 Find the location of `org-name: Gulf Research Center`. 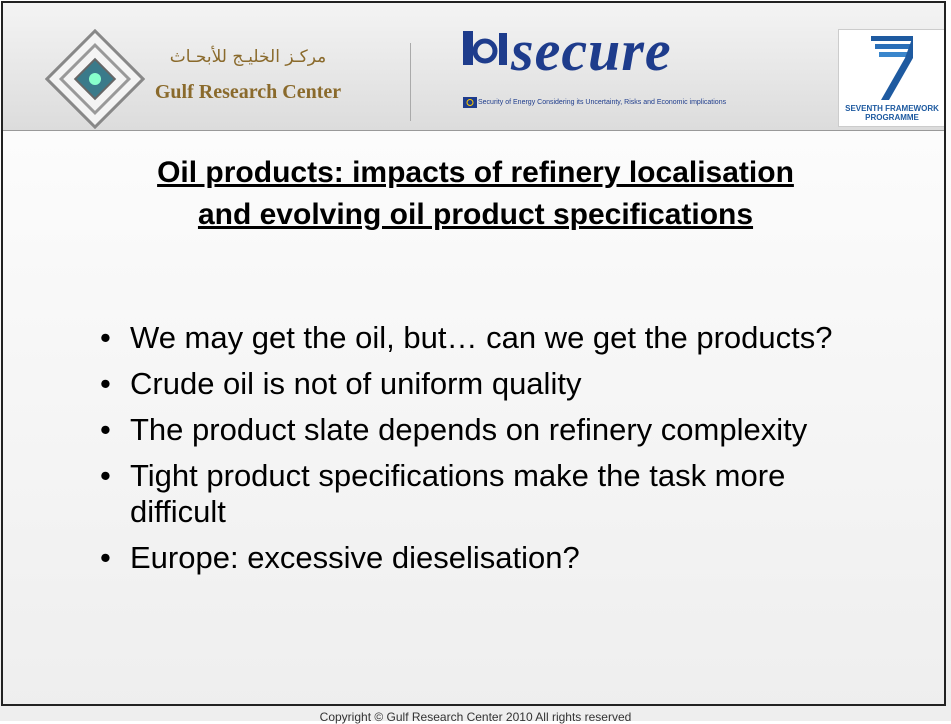

org-name: Gulf Research Center is located at coordinates (248, 92).